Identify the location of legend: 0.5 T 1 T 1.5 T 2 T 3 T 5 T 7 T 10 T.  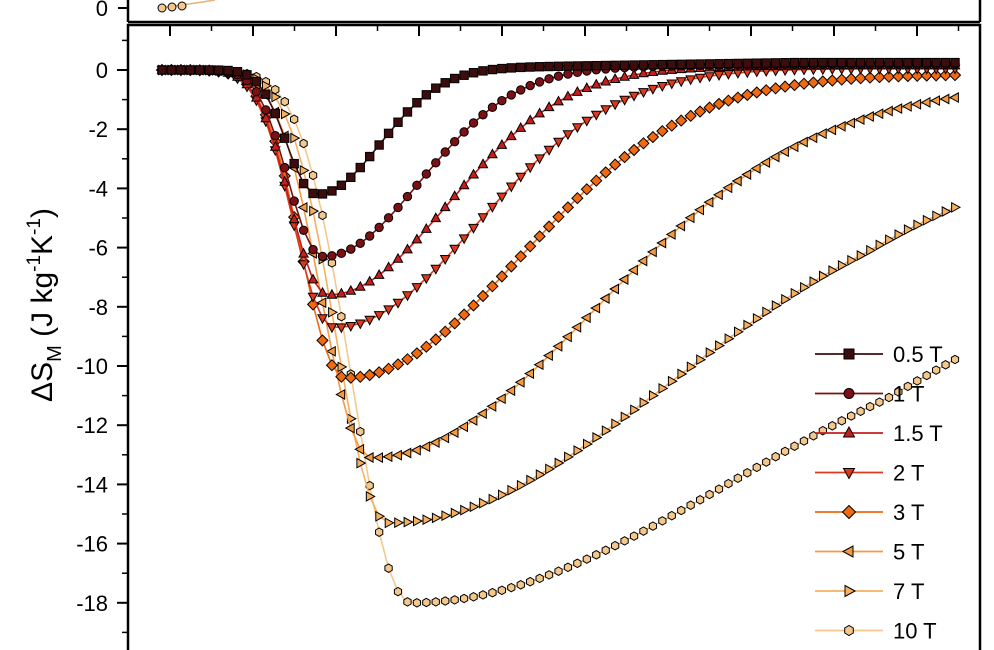
(879, 493).